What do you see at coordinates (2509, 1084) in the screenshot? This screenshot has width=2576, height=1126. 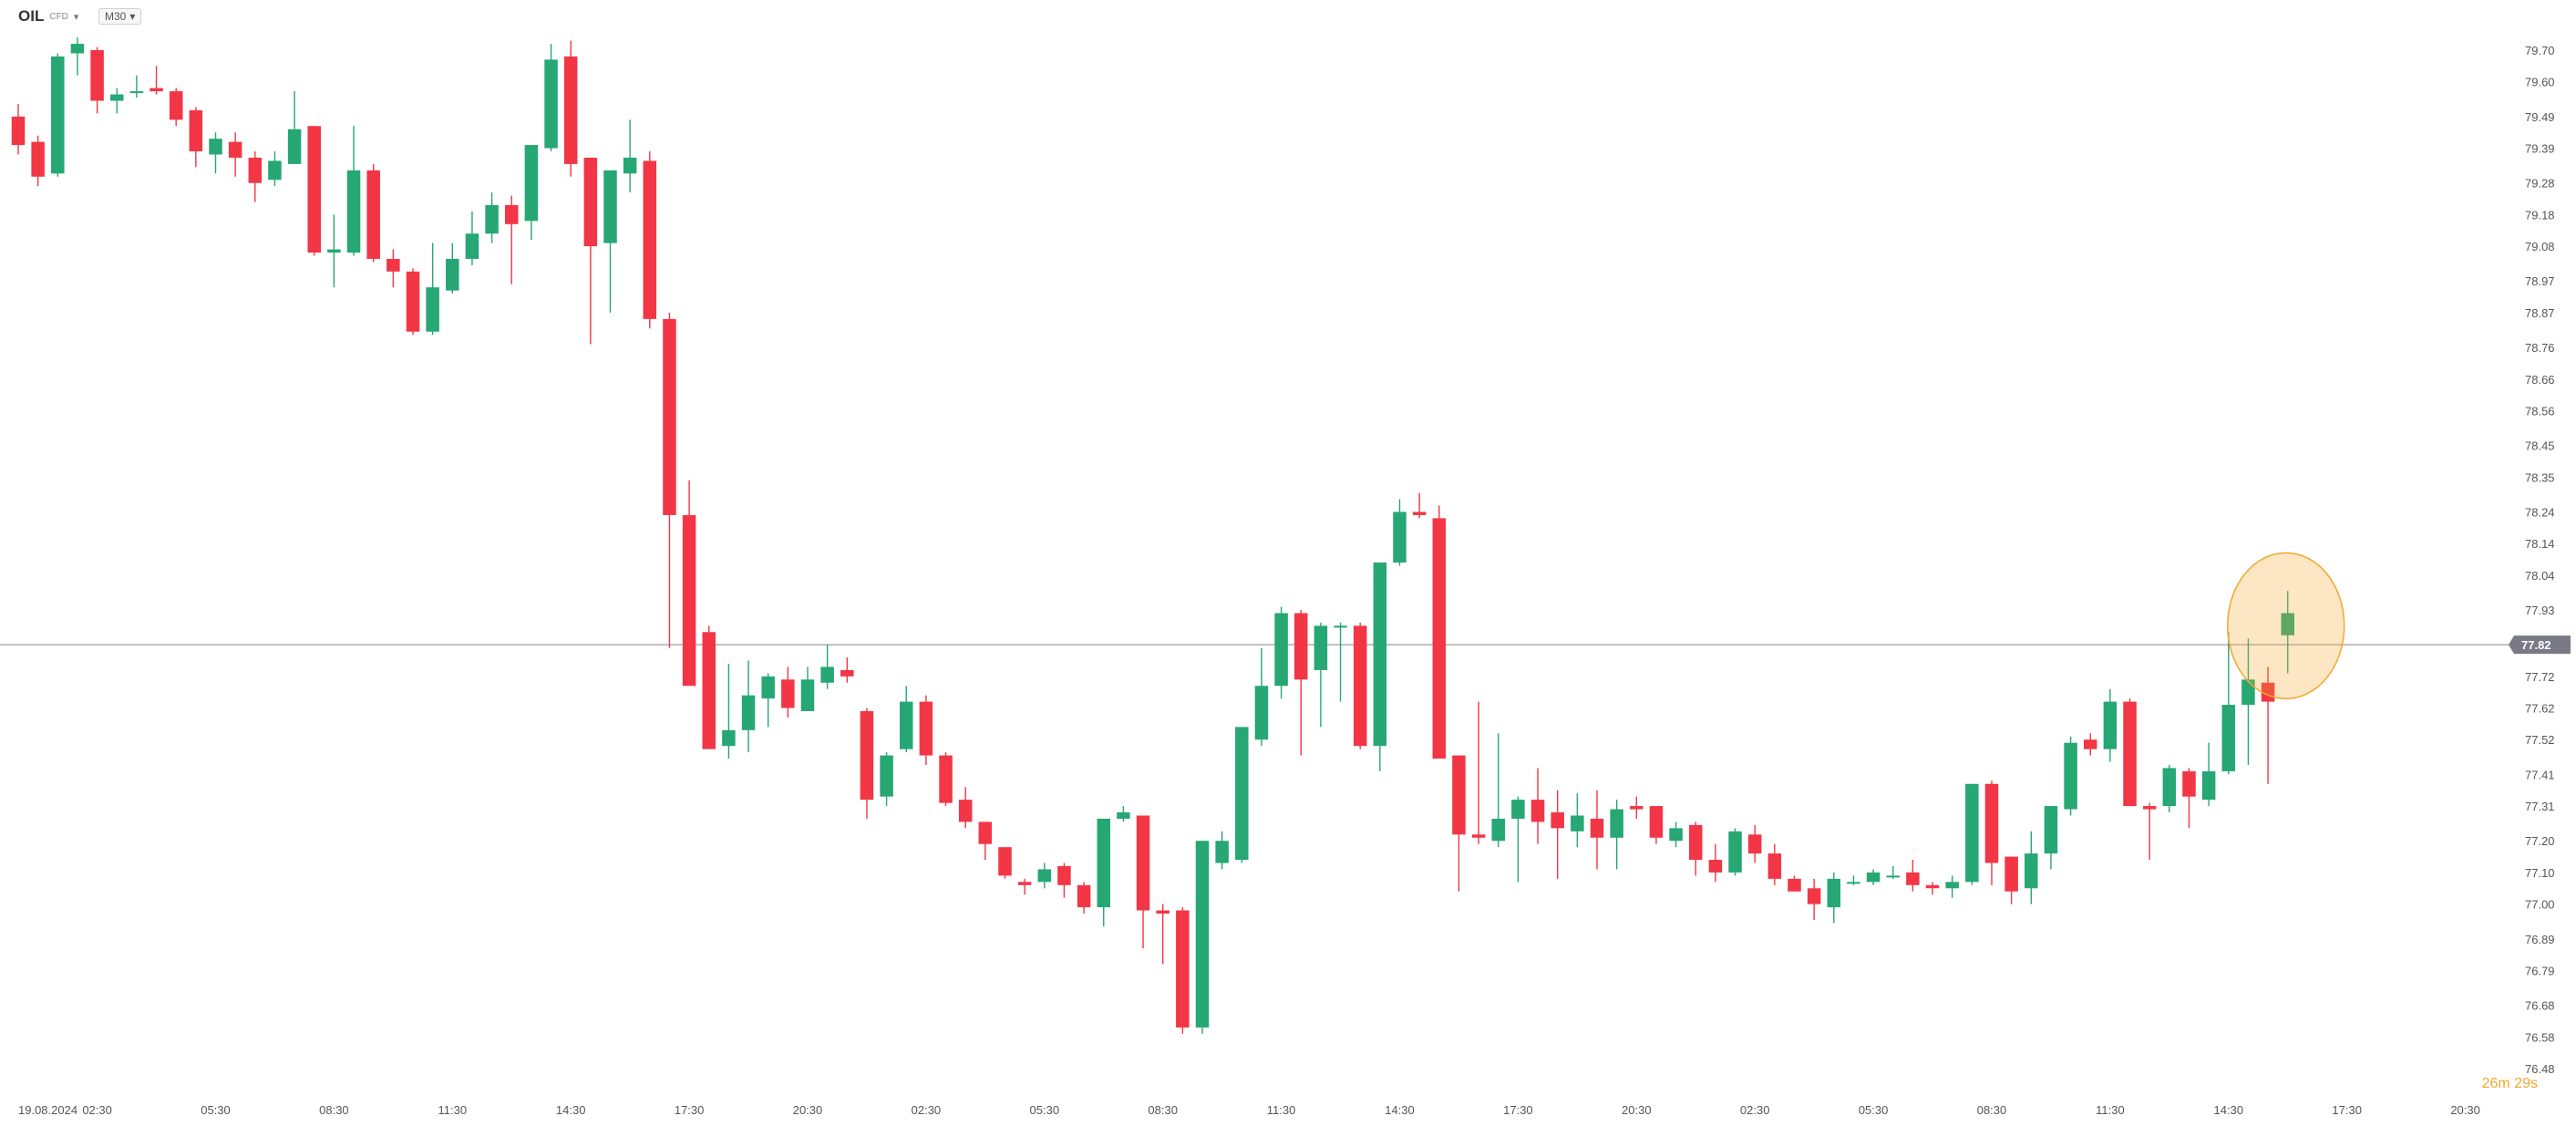 I see `candle-countdown: 26m 29s` at bounding box center [2509, 1084].